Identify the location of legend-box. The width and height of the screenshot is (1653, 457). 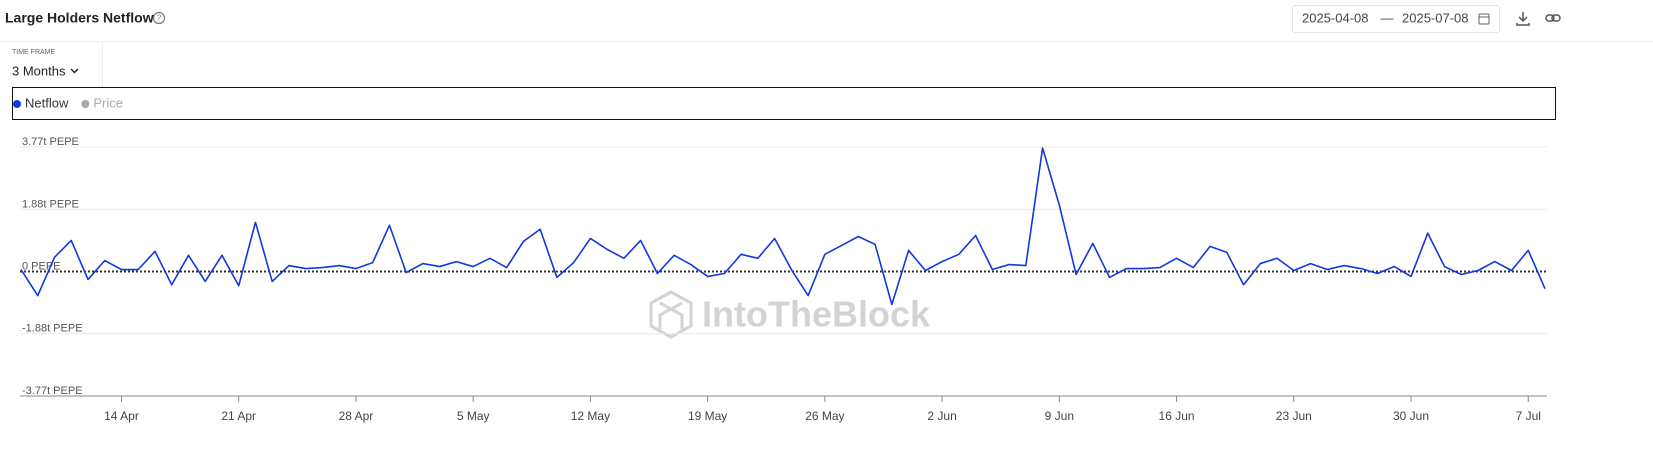
(784, 103).